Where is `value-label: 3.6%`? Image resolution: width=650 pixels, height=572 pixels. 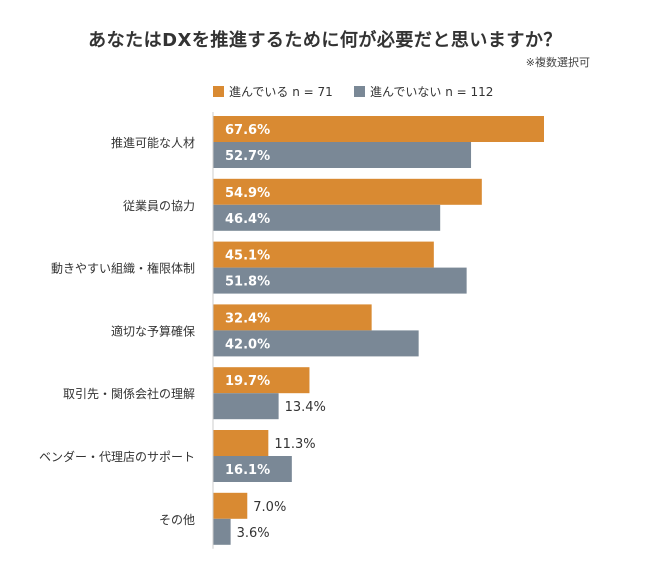 value-label: 3.6% is located at coordinates (253, 533).